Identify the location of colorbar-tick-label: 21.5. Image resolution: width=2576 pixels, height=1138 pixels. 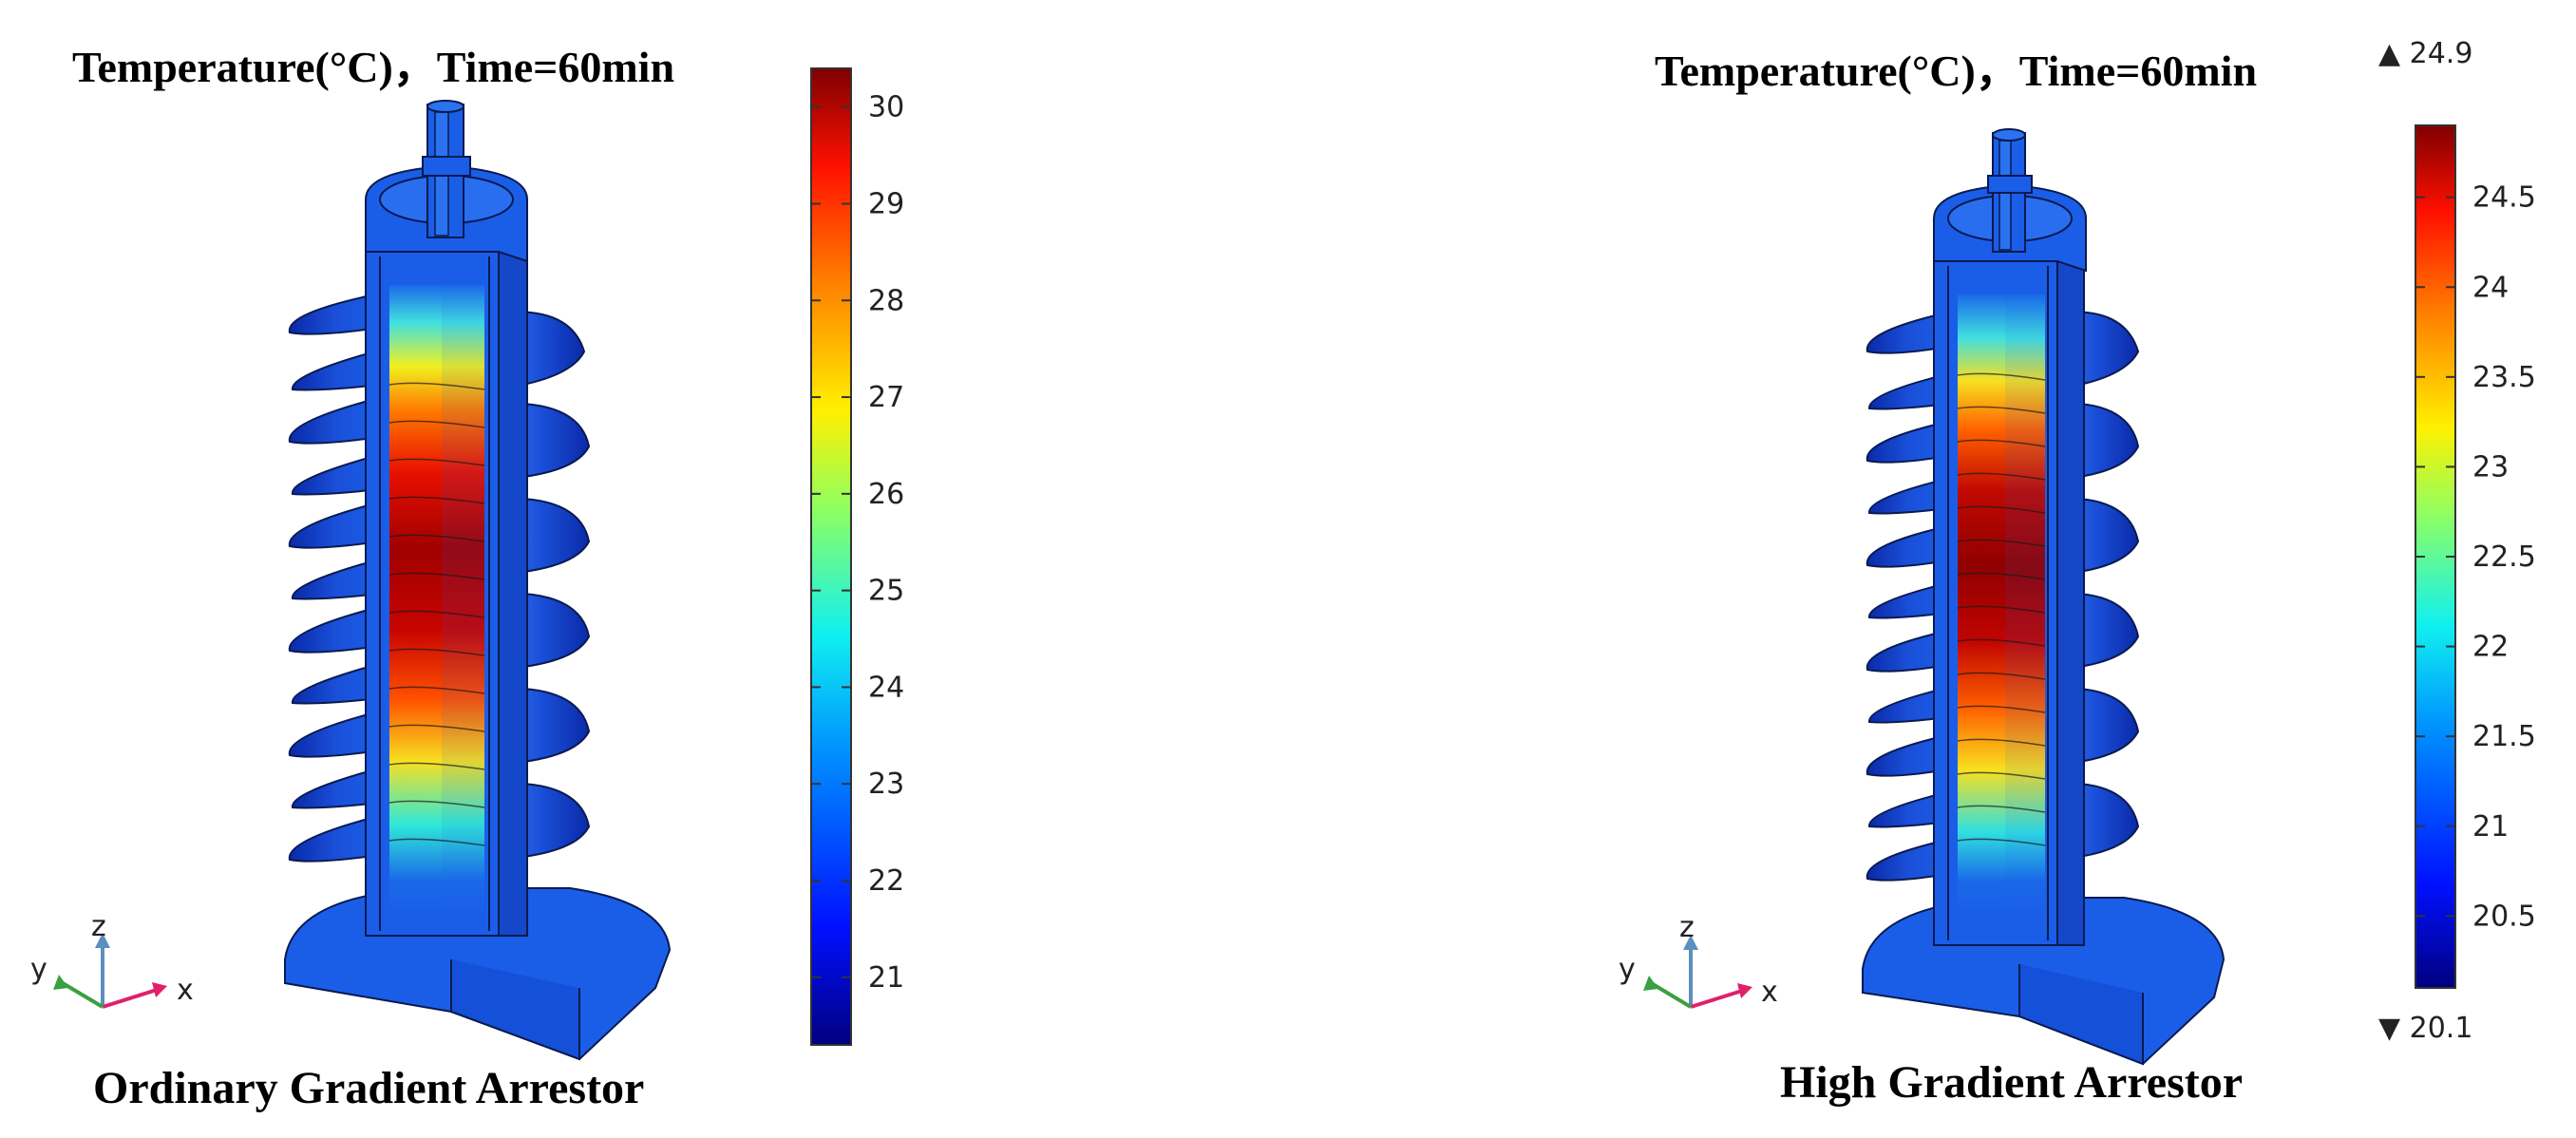
(2504, 736).